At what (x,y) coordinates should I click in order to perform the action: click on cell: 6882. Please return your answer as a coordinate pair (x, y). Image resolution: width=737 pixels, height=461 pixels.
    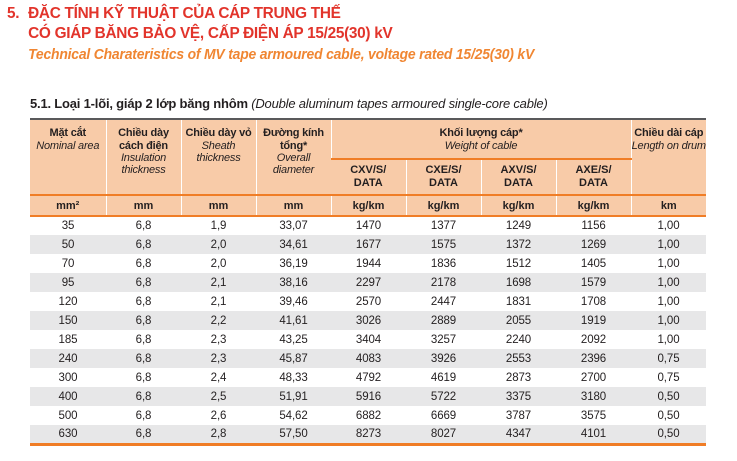
    Looking at the image, I should click on (368, 415).